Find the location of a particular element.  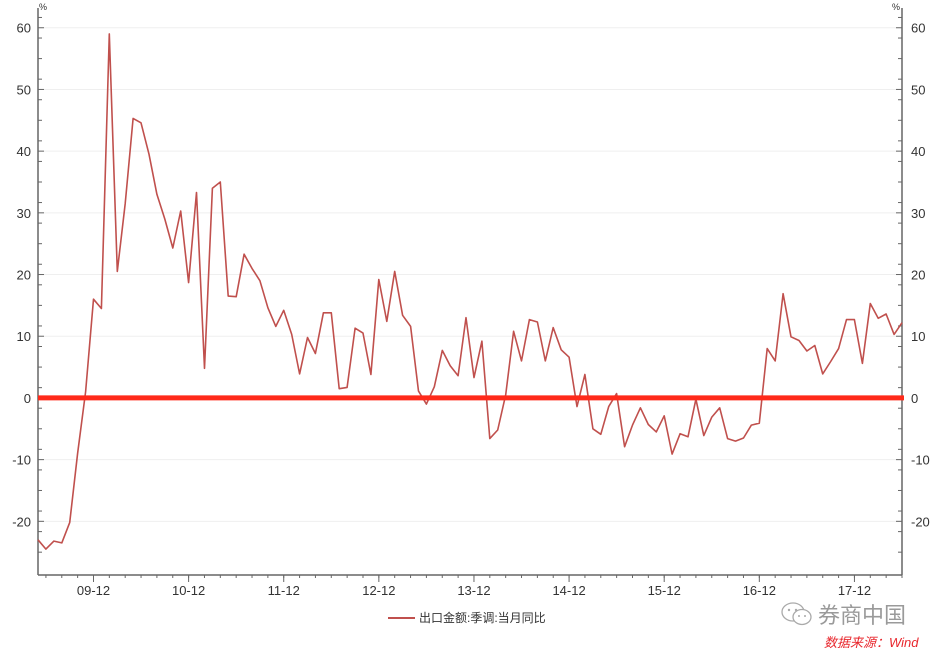

y-tick-label-left: 0 is located at coordinates (27, 398).